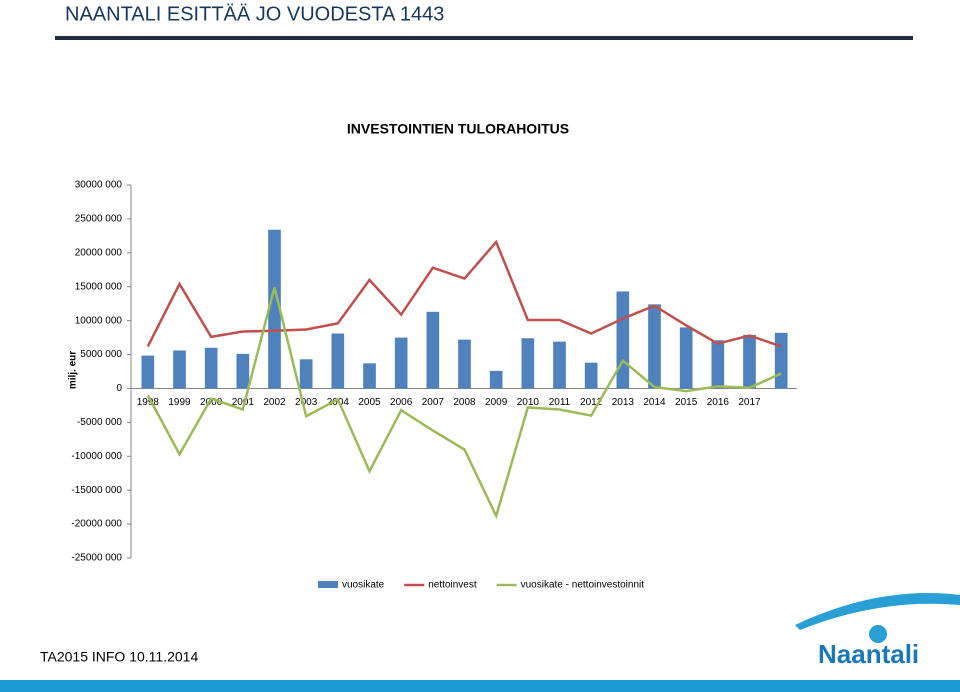 Image resolution: width=960 pixels, height=692 pixels. Describe the element at coordinates (686, 402) in the screenshot. I see `x-tick-label: 2015` at that location.